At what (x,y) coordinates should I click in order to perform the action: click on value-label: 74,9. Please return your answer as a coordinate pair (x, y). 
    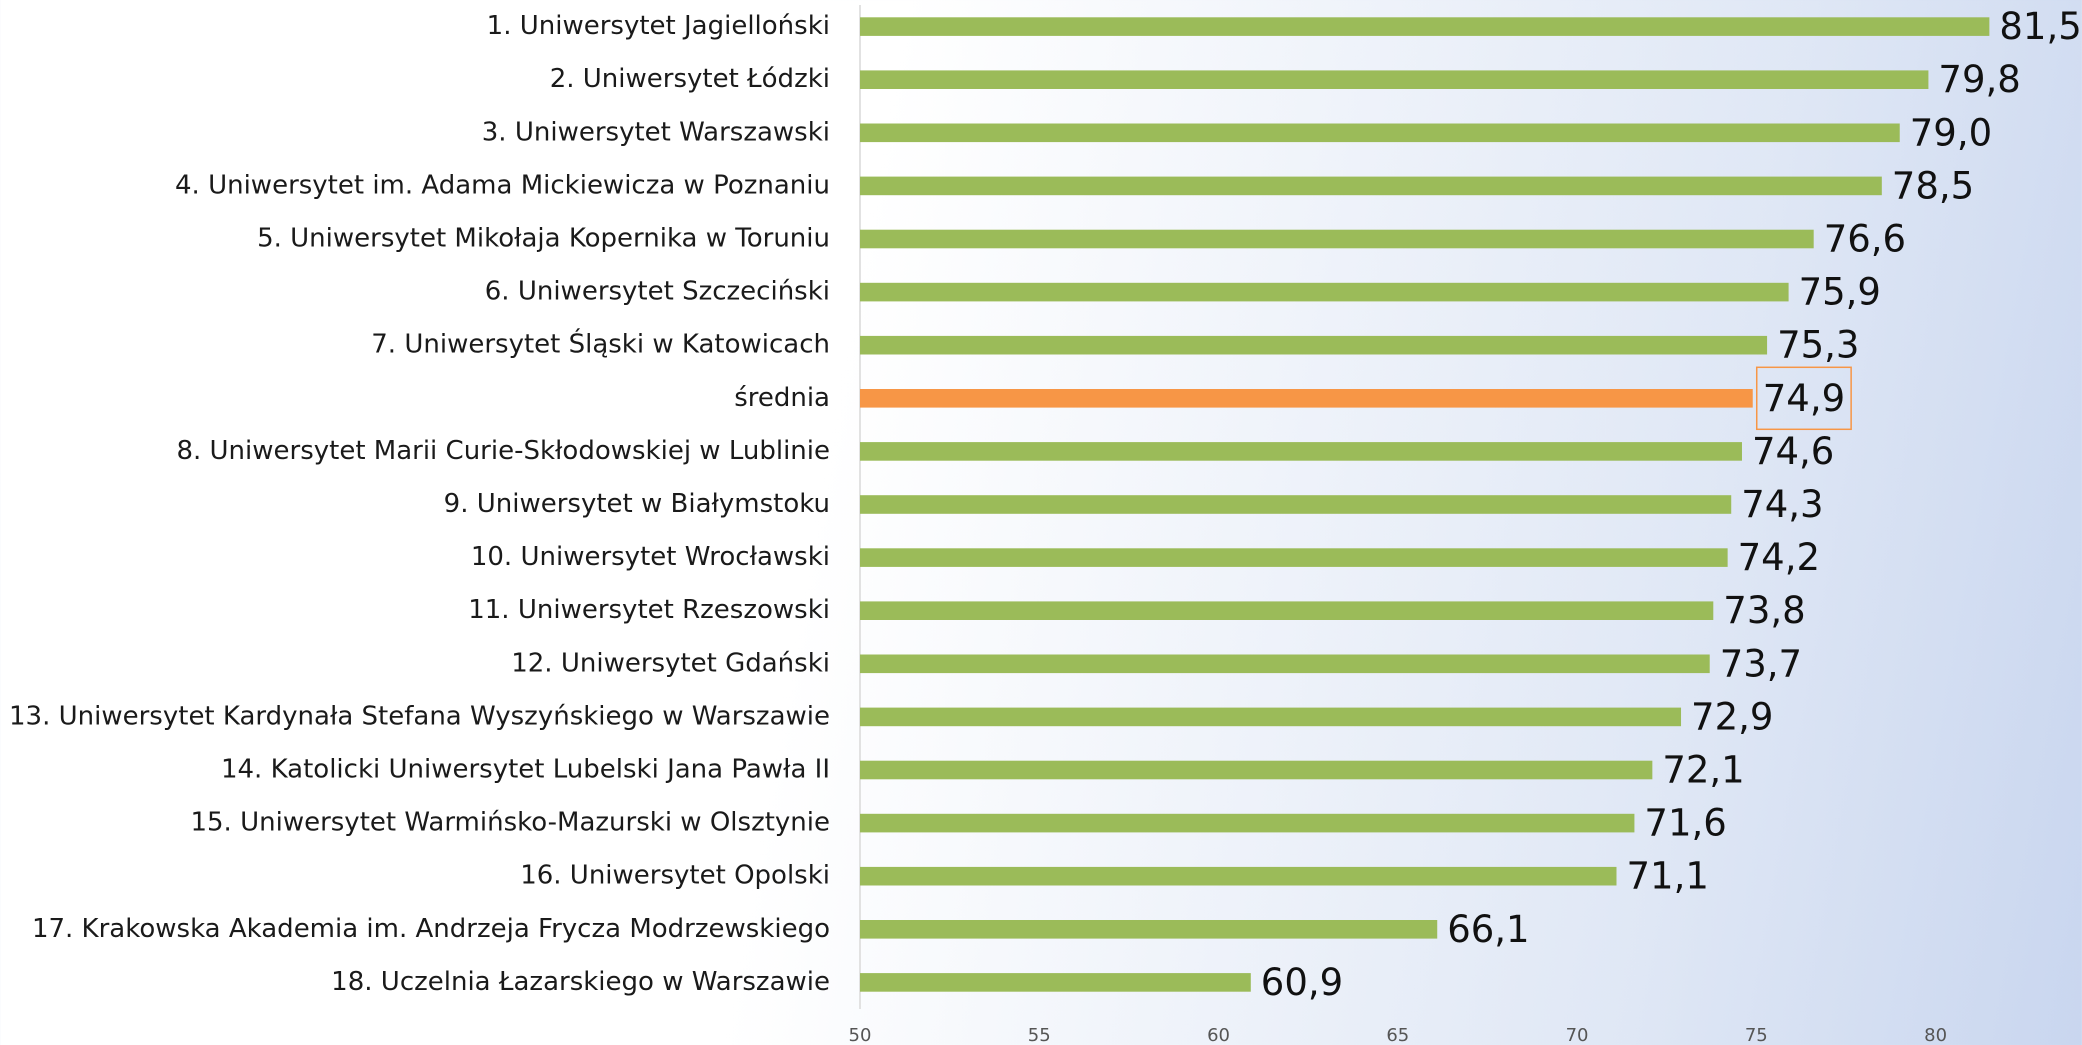
    Looking at the image, I should click on (1804, 398).